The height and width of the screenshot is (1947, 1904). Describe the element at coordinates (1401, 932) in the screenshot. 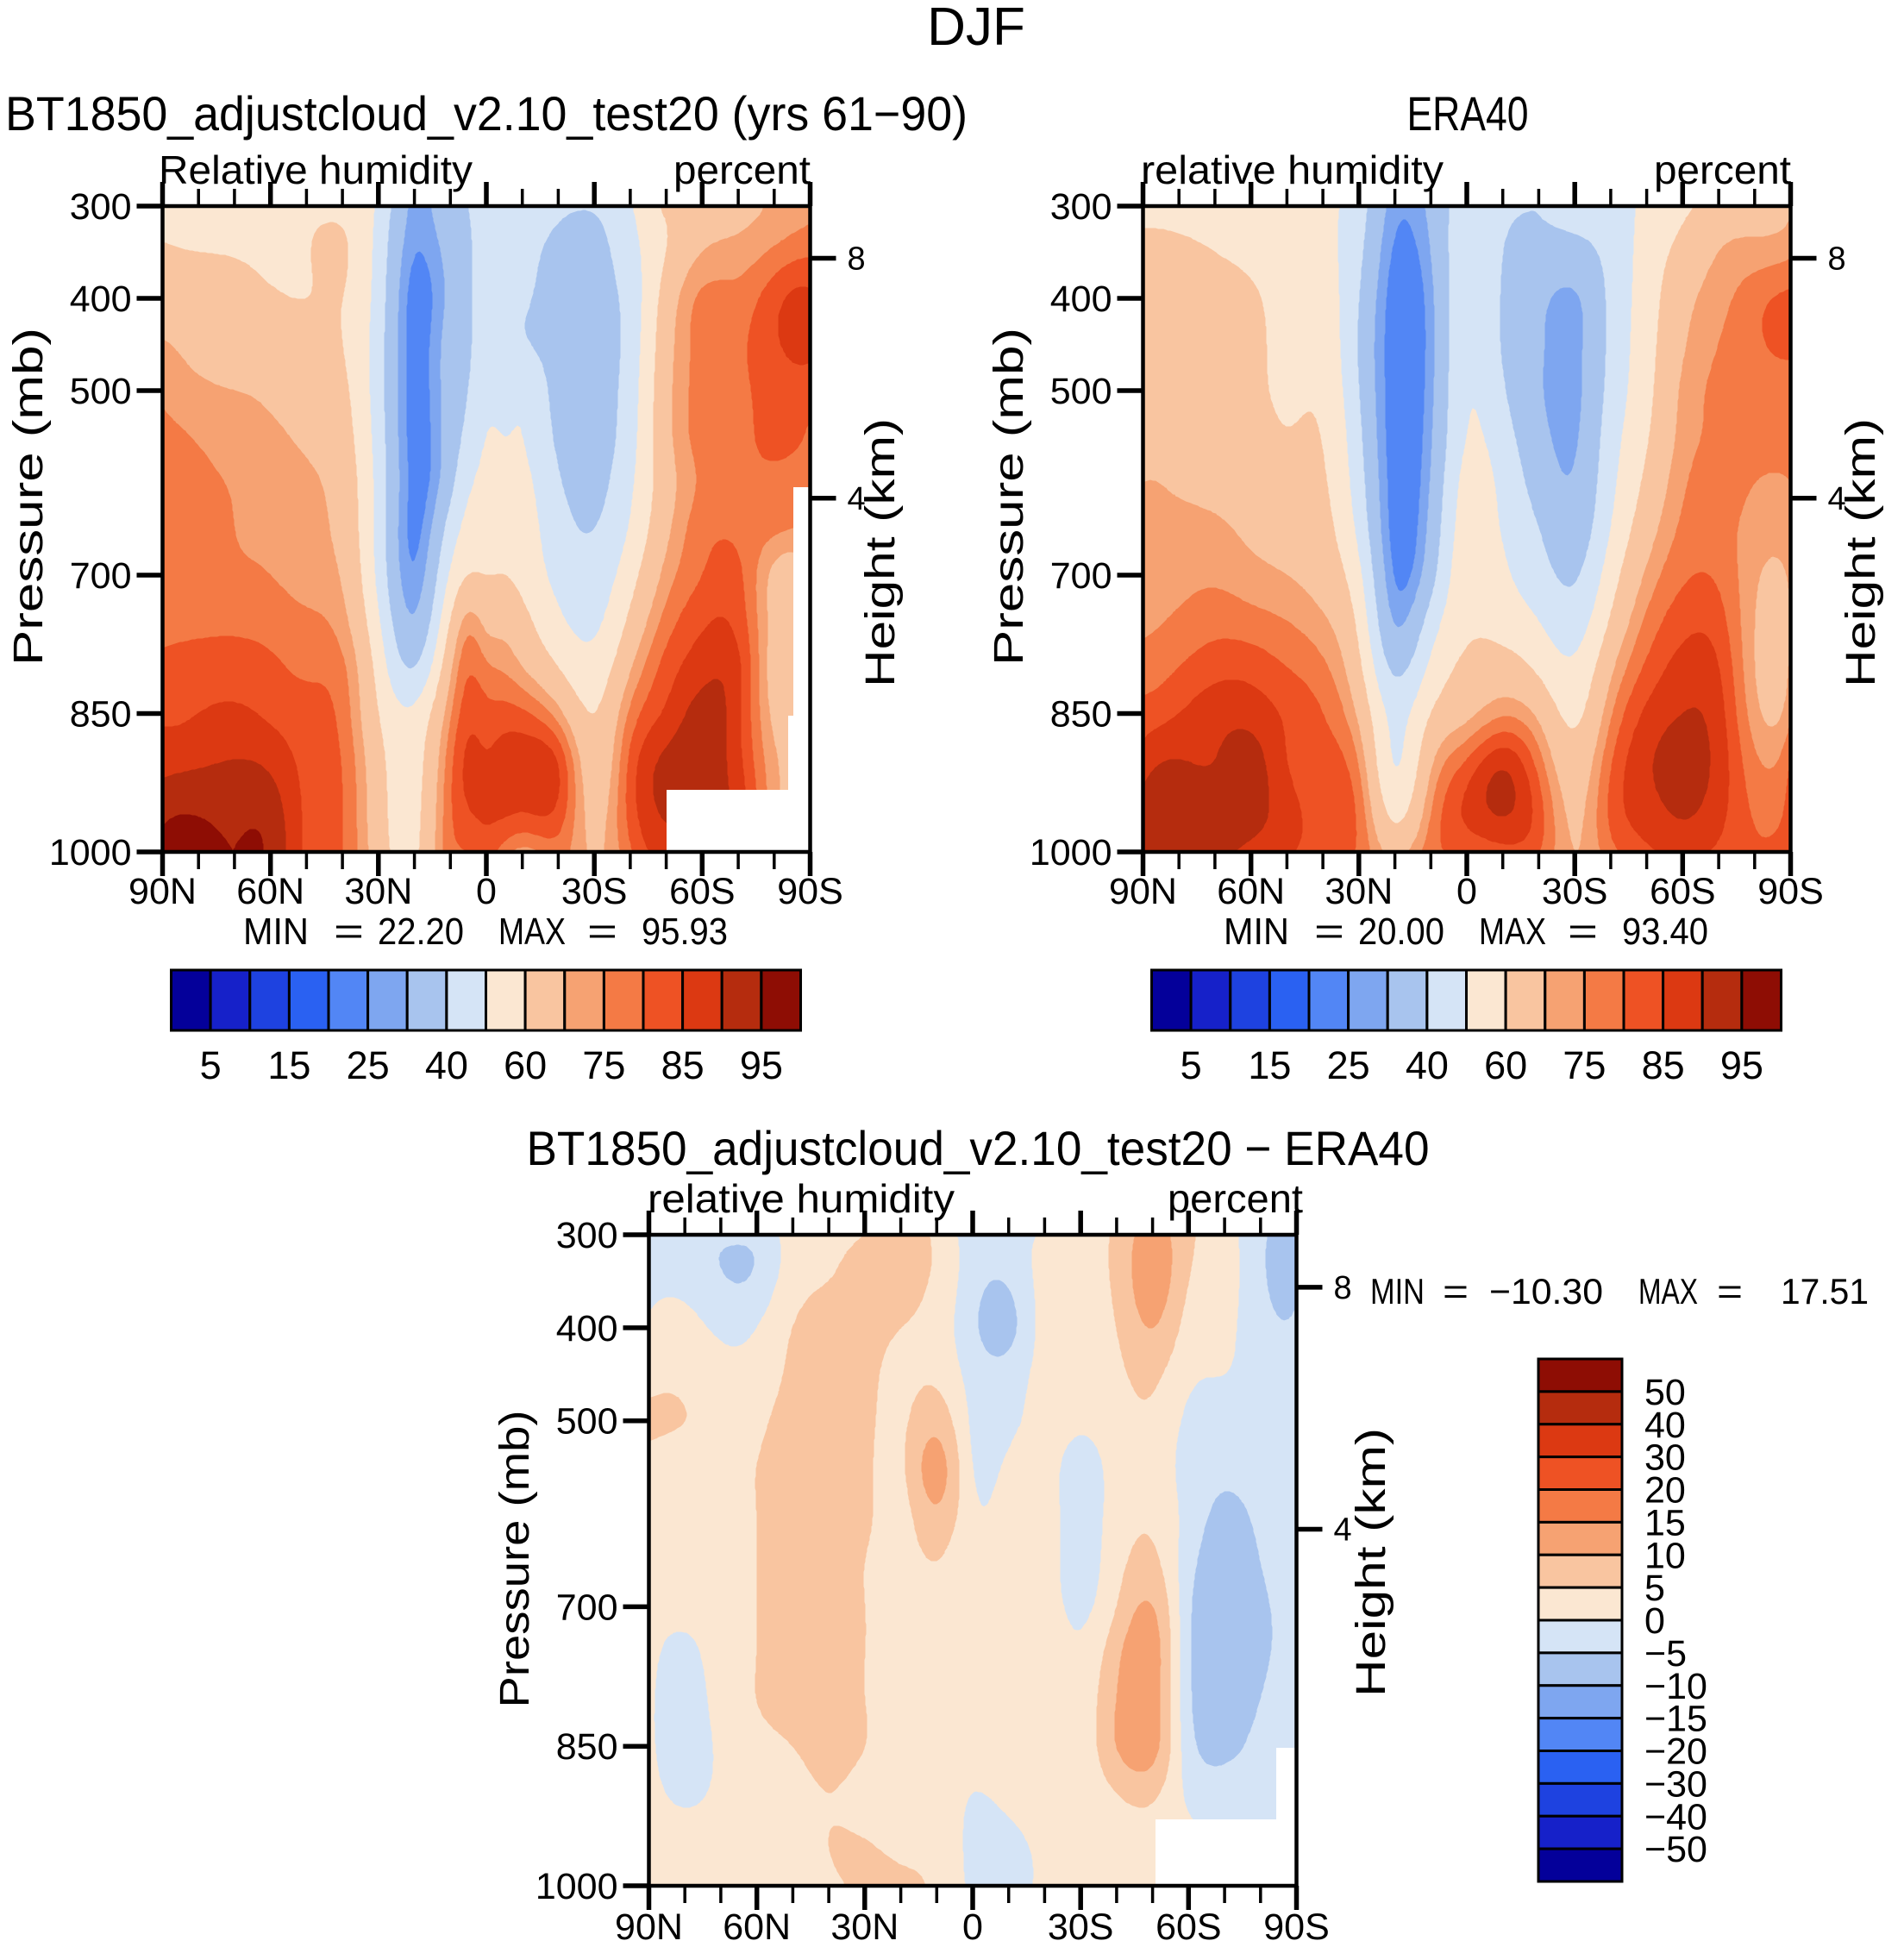

I see `svg-text: 20.00` at that location.